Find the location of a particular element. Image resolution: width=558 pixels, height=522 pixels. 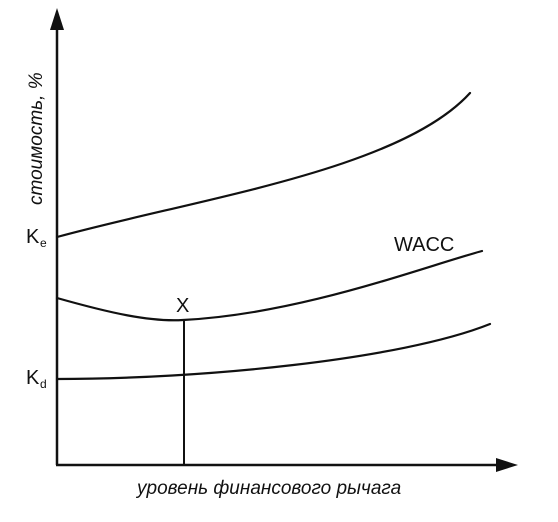

wacc-label: WACC is located at coordinates (424, 245).